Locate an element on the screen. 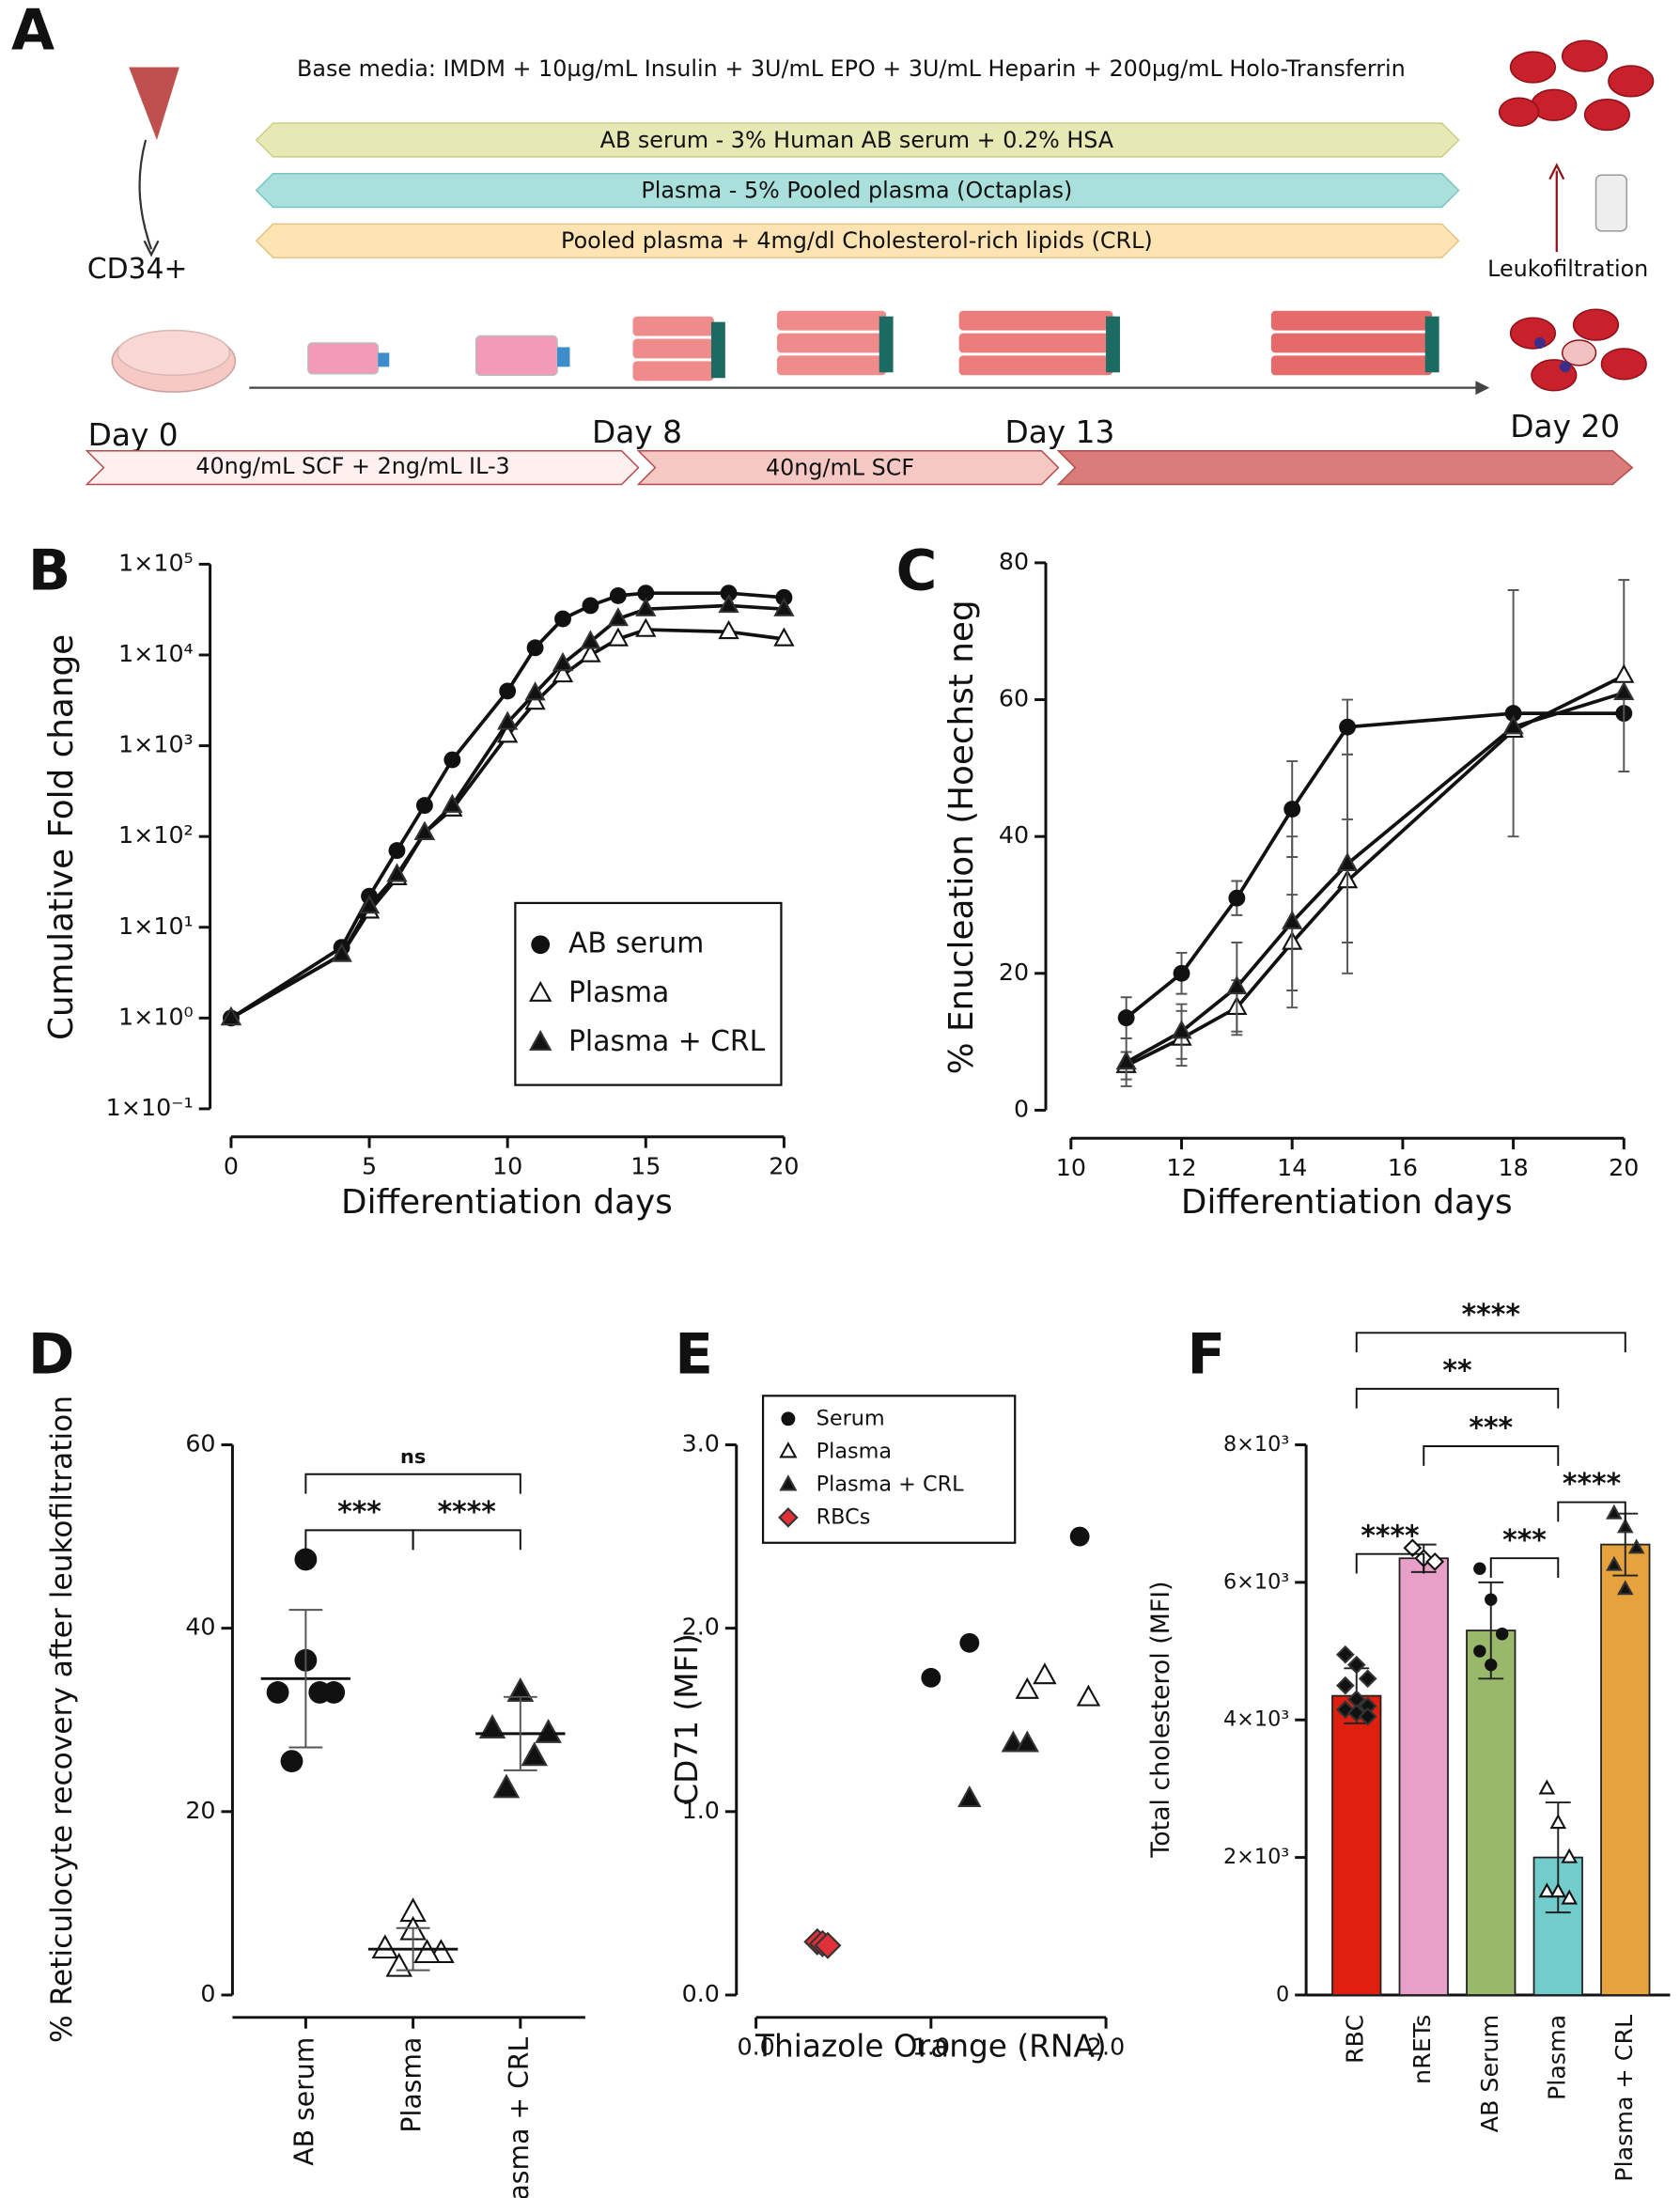 The width and height of the screenshot is (1680, 2198). y-tick-label: 8×10³ is located at coordinates (1256, 1444).